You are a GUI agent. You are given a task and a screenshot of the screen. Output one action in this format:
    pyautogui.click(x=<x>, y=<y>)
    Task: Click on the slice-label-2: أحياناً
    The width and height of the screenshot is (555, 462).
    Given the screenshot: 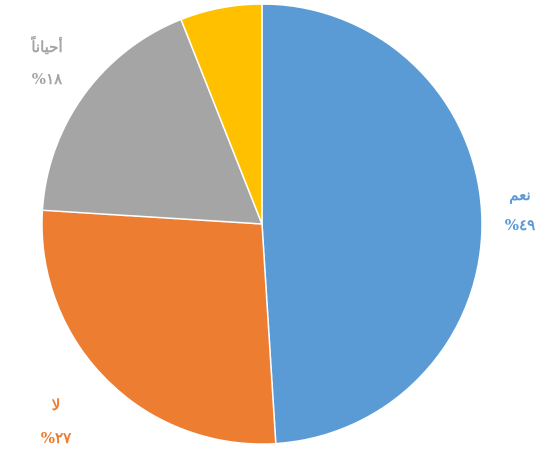 What is the action you would take?
    pyautogui.click(x=47, y=46)
    